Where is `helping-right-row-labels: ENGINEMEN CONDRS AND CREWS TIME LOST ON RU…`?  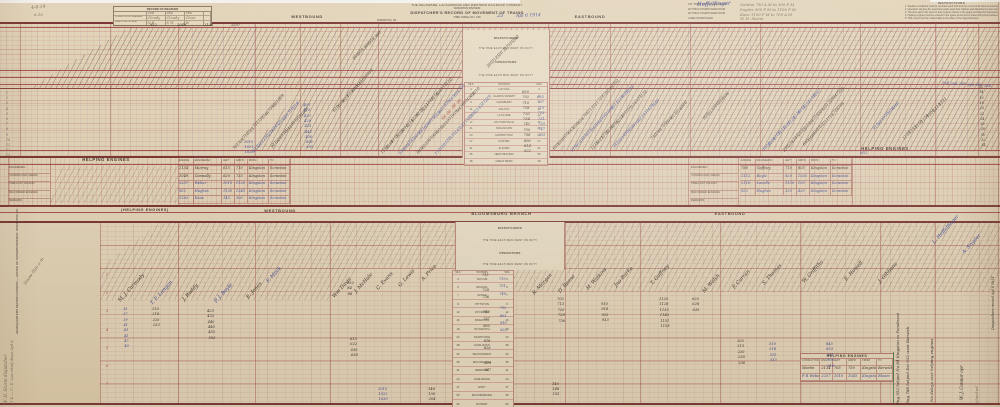 helping-right-row-labels: ENGINEMEN CONDRS AND CREWS TIME LOST ON RU… is located at coordinates (714, 186).